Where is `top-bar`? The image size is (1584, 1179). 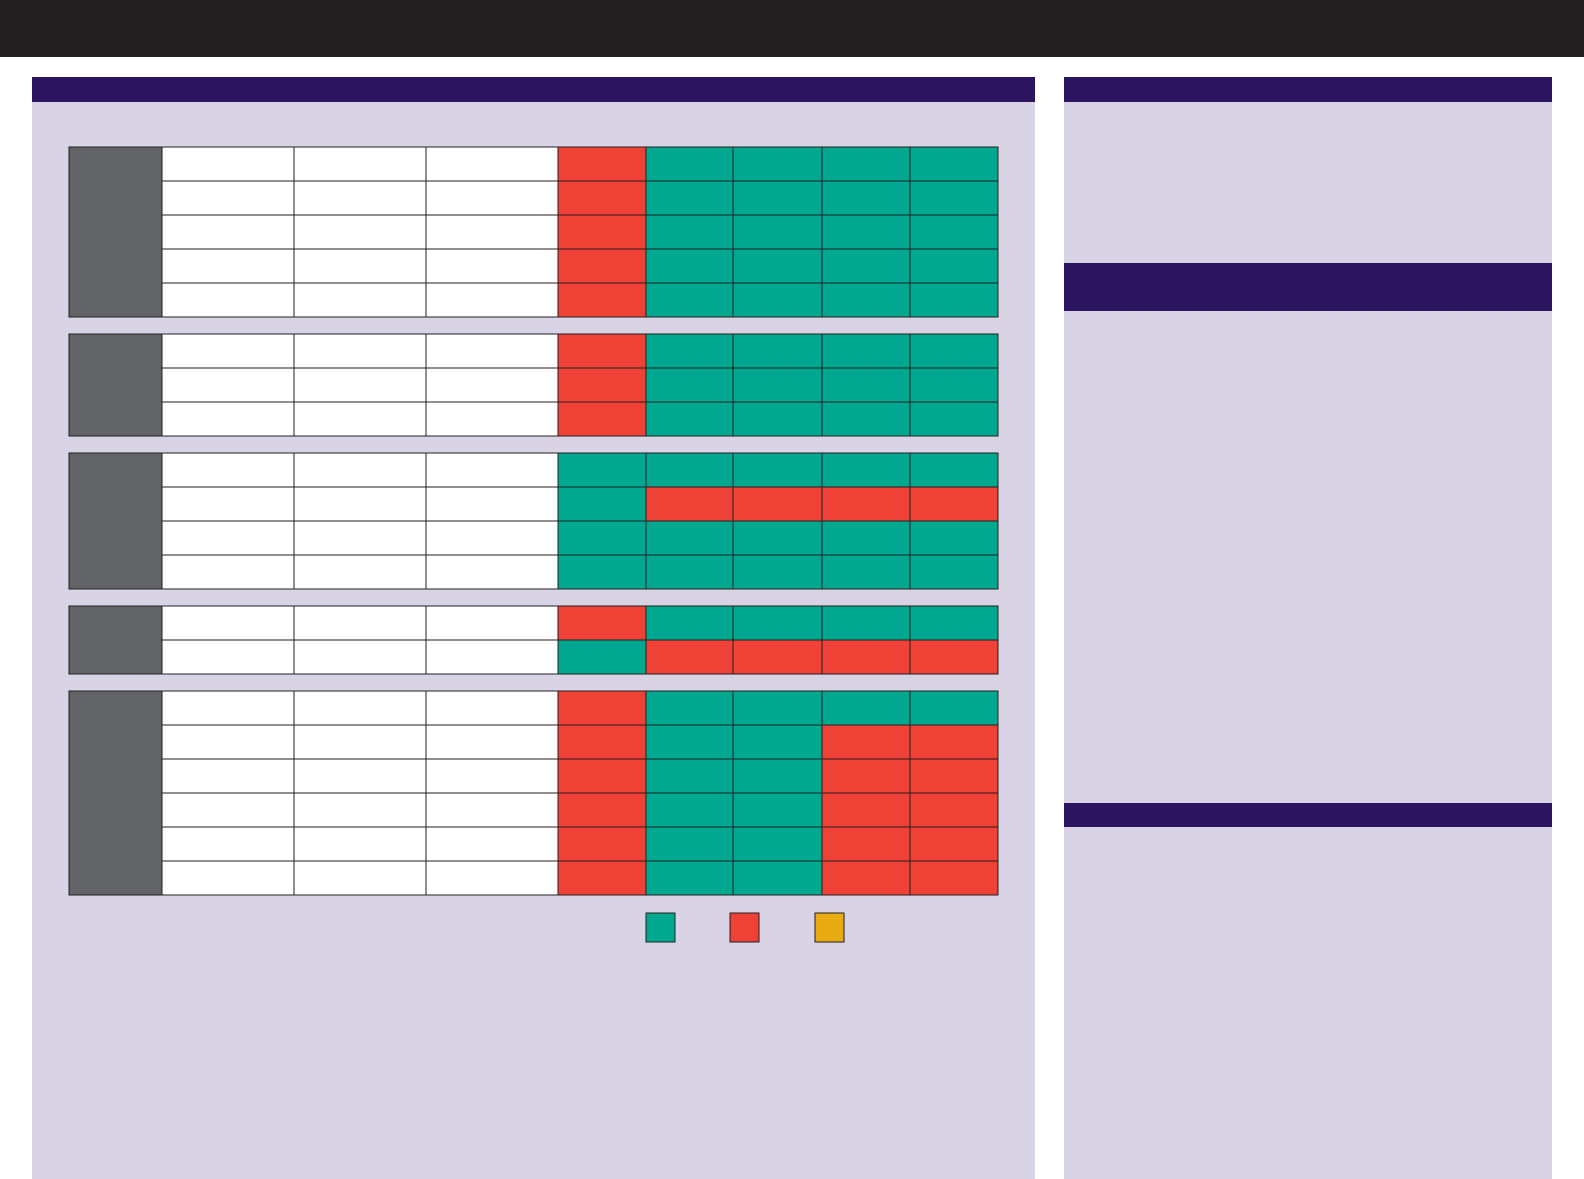
top-bar is located at coordinates (792, 28).